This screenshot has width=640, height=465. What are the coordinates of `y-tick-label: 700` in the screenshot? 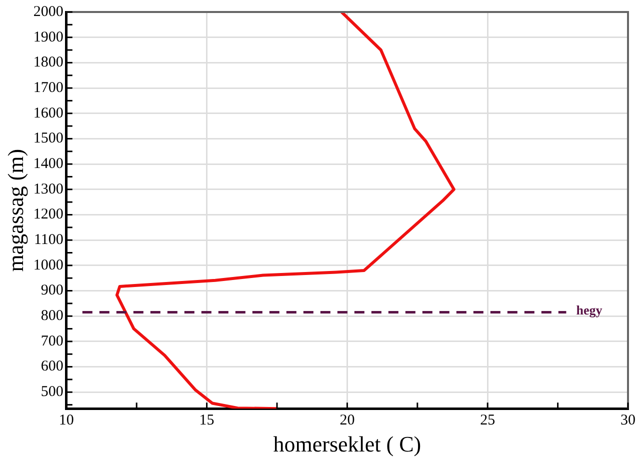 It's located at (52, 341).